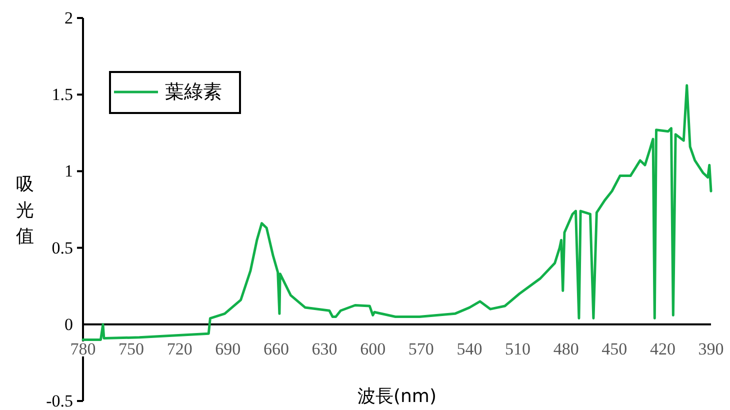 The height and width of the screenshot is (410, 730). What do you see at coordinates (373, 348) in the screenshot?
I see `x-tick-label: 600` at bounding box center [373, 348].